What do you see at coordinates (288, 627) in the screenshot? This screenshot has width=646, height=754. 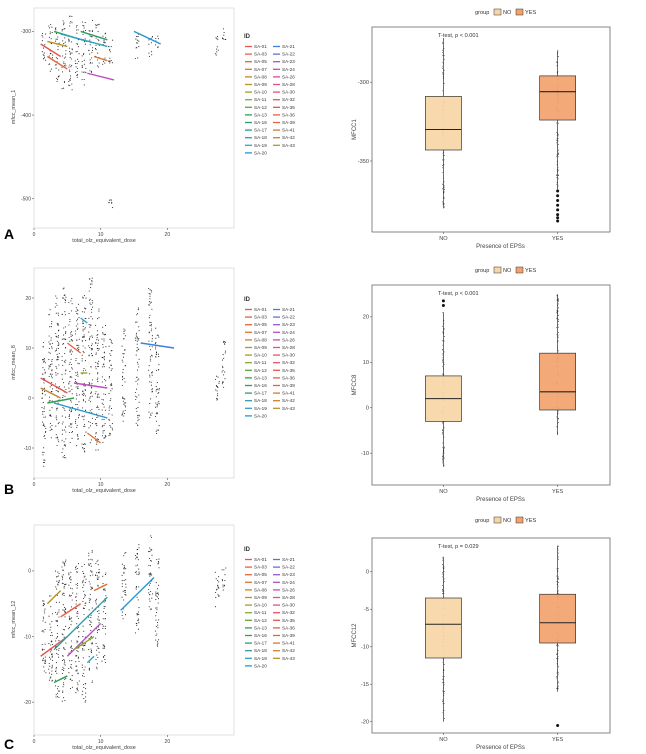 I see `legend-label: SA-36` at bounding box center [288, 627].